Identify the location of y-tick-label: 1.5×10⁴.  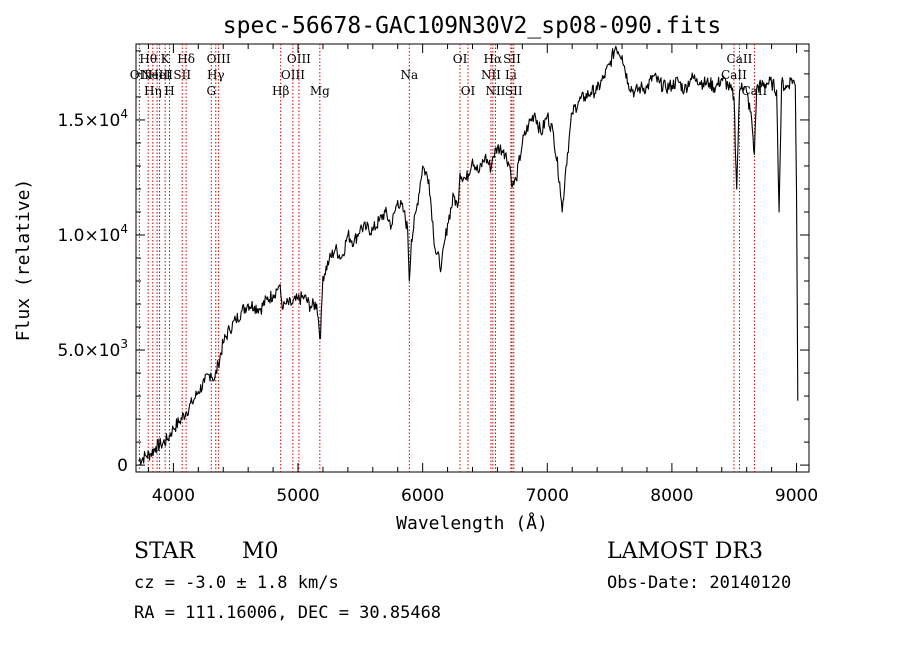
(92, 119).